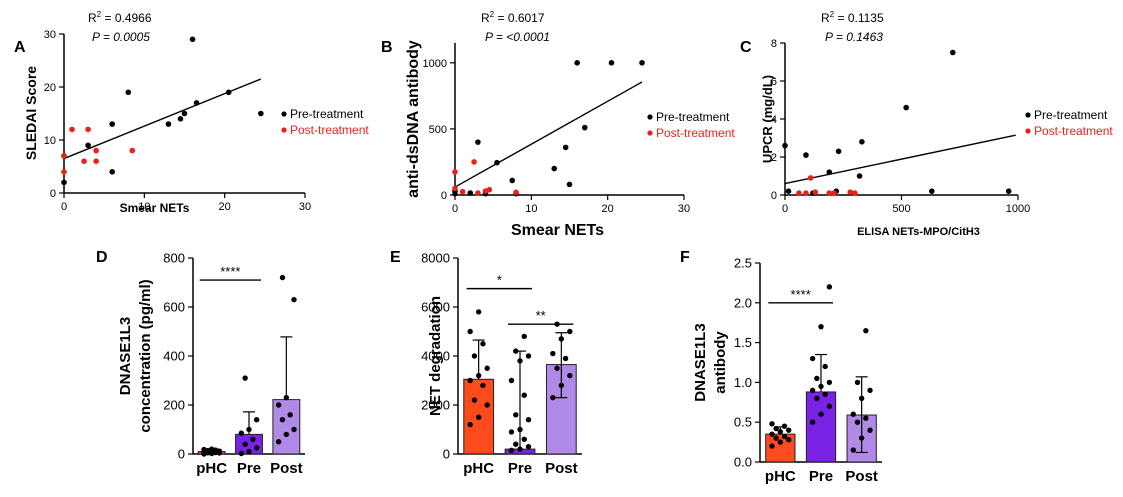 The height and width of the screenshot is (497, 1123). Describe the element at coordinates (801, 294) in the screenshot. I see `significance-label: ****` at that location.